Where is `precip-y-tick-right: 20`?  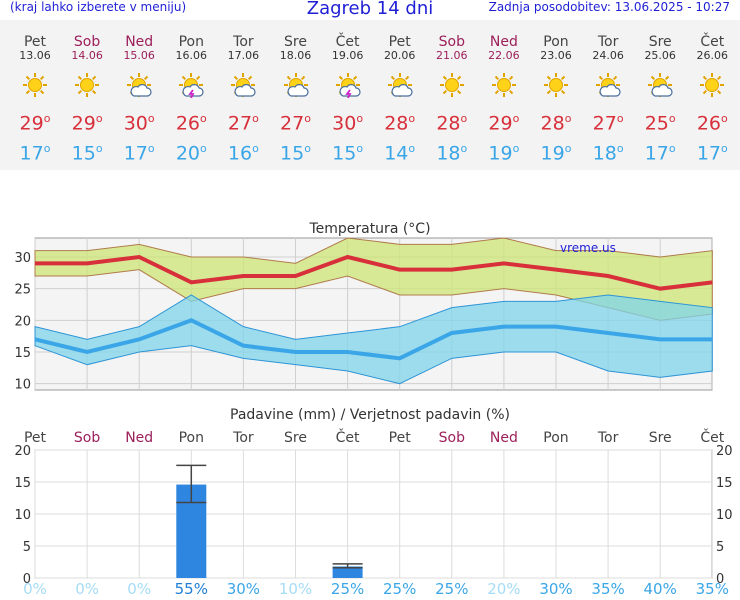 precip-y-tick-right: 20 is located at coordinates (724, 451).